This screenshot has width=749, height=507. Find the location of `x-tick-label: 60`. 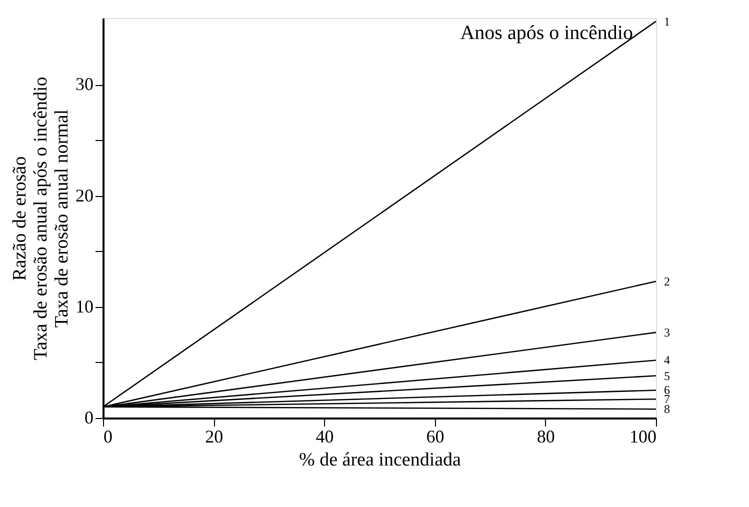

x-tick-label: 60 is located at coordinates (435, 436).